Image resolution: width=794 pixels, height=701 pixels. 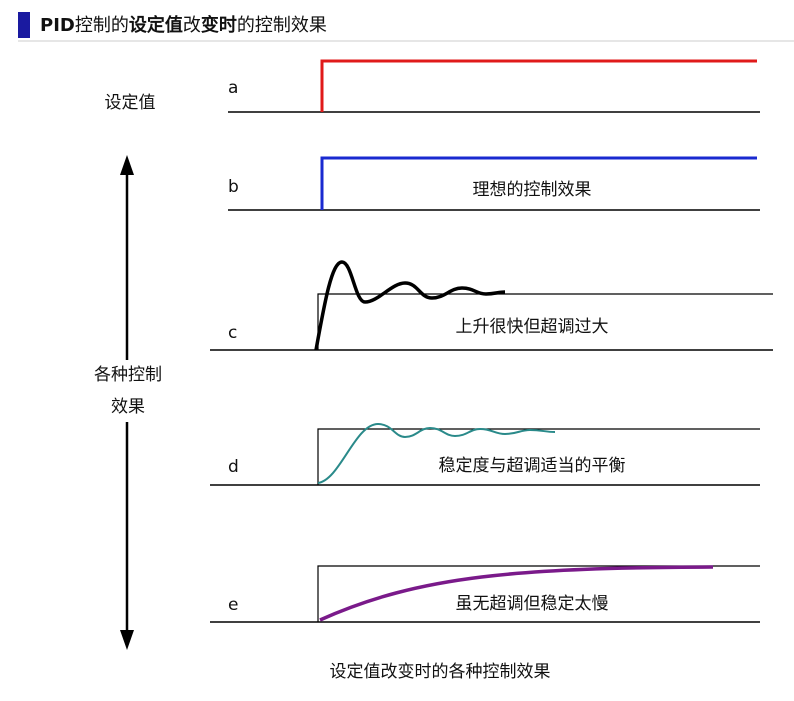 What do you see at coordinates (233, 467) in the screenshot?
I see `row-letter: d` at bounding box center [233, 467].